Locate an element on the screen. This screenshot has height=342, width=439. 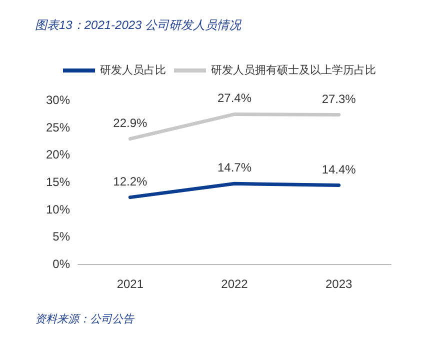
text: 14.4% is located at coordinates (339, 169).